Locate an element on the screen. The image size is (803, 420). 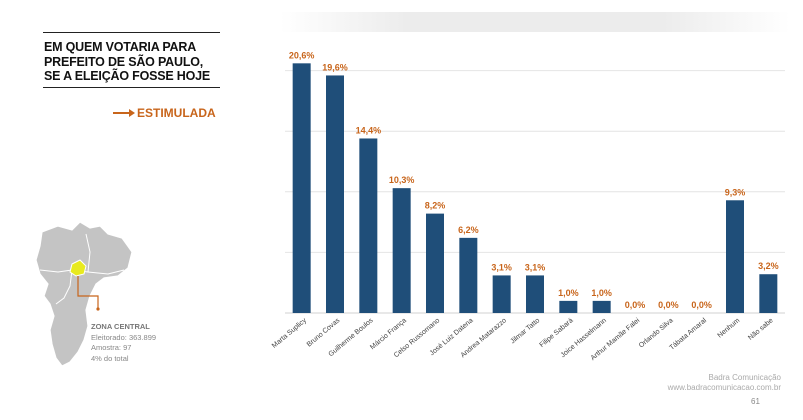
data-label: 19,6% is located at coordinates (335, 67).